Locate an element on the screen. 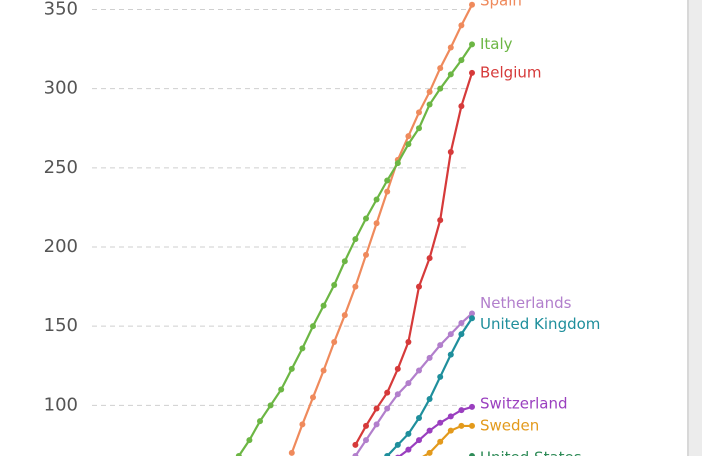 The image size is (702, 456). y-tick-label: 200 is located at coordinates (61, 246).